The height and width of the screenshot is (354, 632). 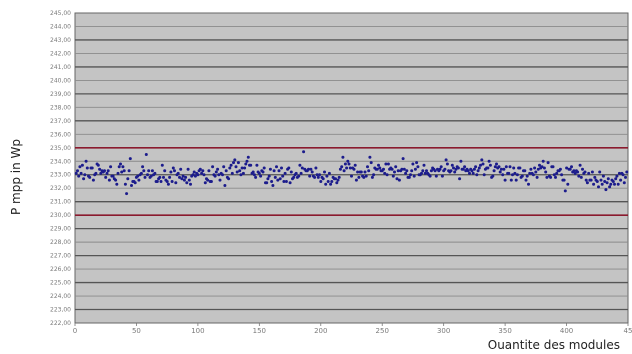 I want to click on y-tick-label: 245,00, so click(x=60, y=13).